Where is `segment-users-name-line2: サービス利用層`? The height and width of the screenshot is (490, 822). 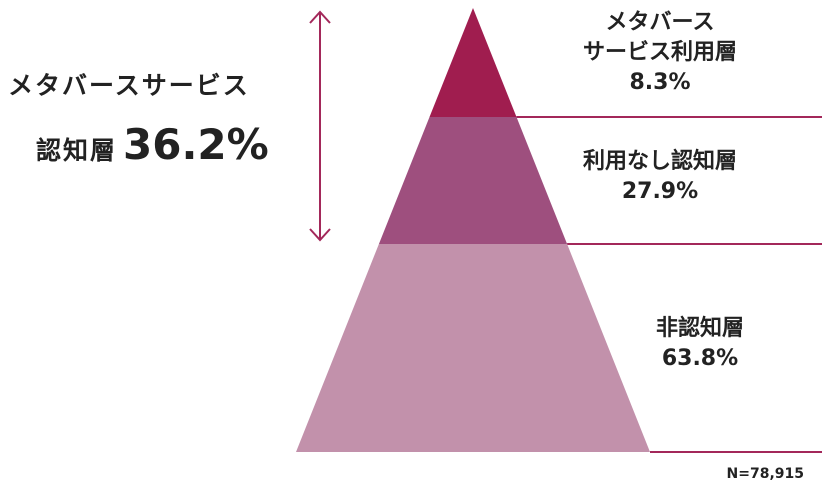
segment-users-name-line2: サービス利用層 is located at coordinates (659, 52).